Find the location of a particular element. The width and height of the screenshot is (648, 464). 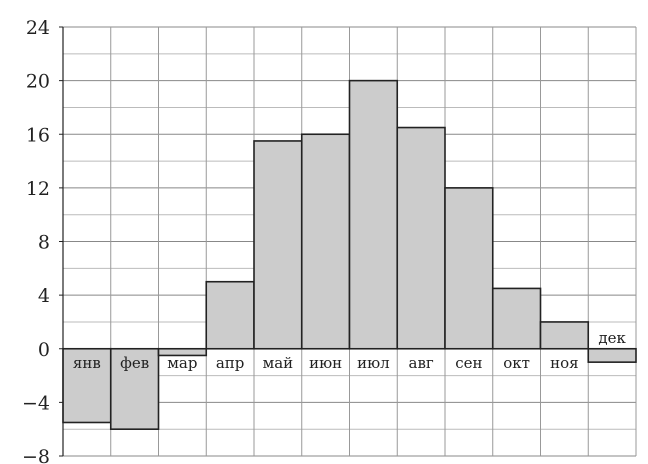

x-tick-labels: янв фев мар апр май июн июл авг сен окт ноя дек is located at coordinates (350, 350).